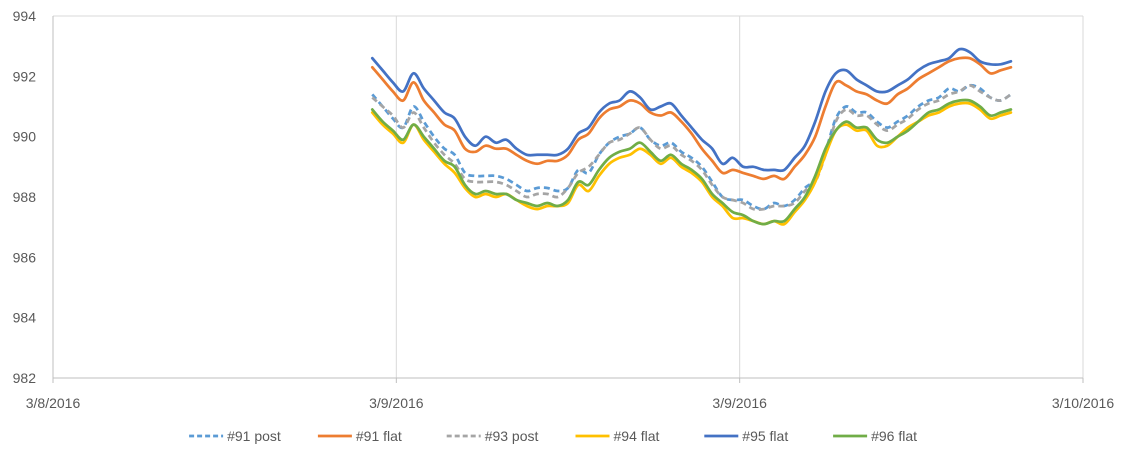 This screenshot has height=463, width=1129. I want to click on legend-item-series-96-flat: #96 flat, so click(875, 436).